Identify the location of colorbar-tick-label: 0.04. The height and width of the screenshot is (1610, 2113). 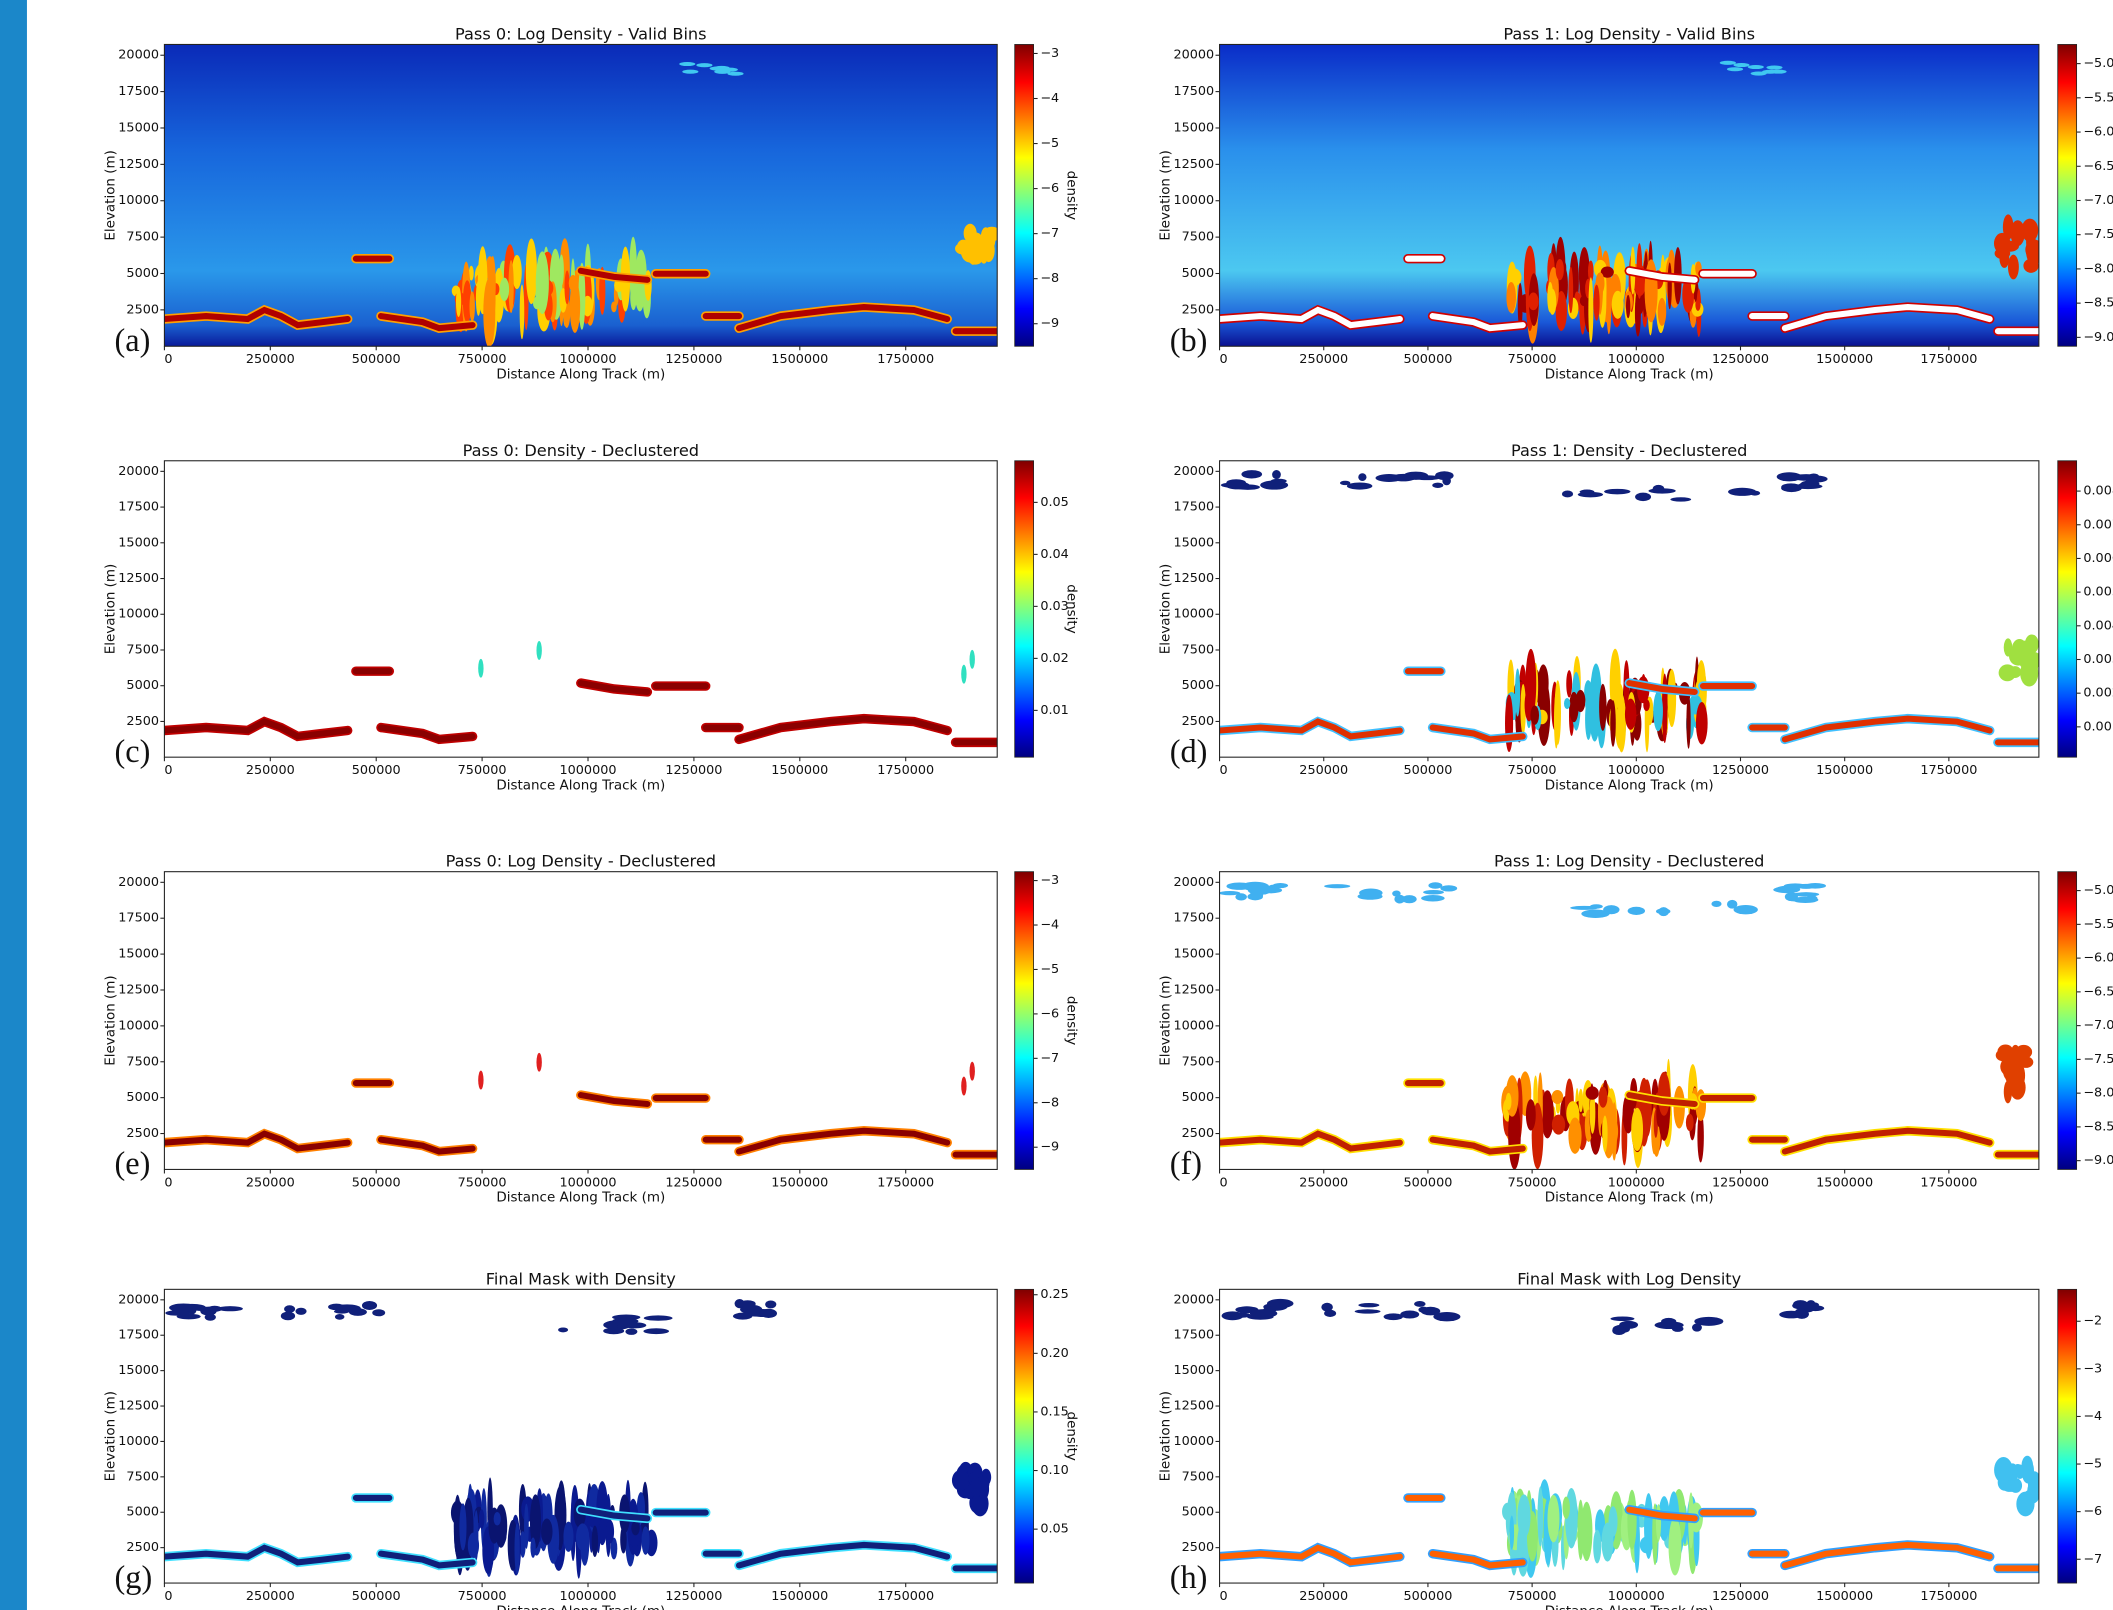
(1054, 554).